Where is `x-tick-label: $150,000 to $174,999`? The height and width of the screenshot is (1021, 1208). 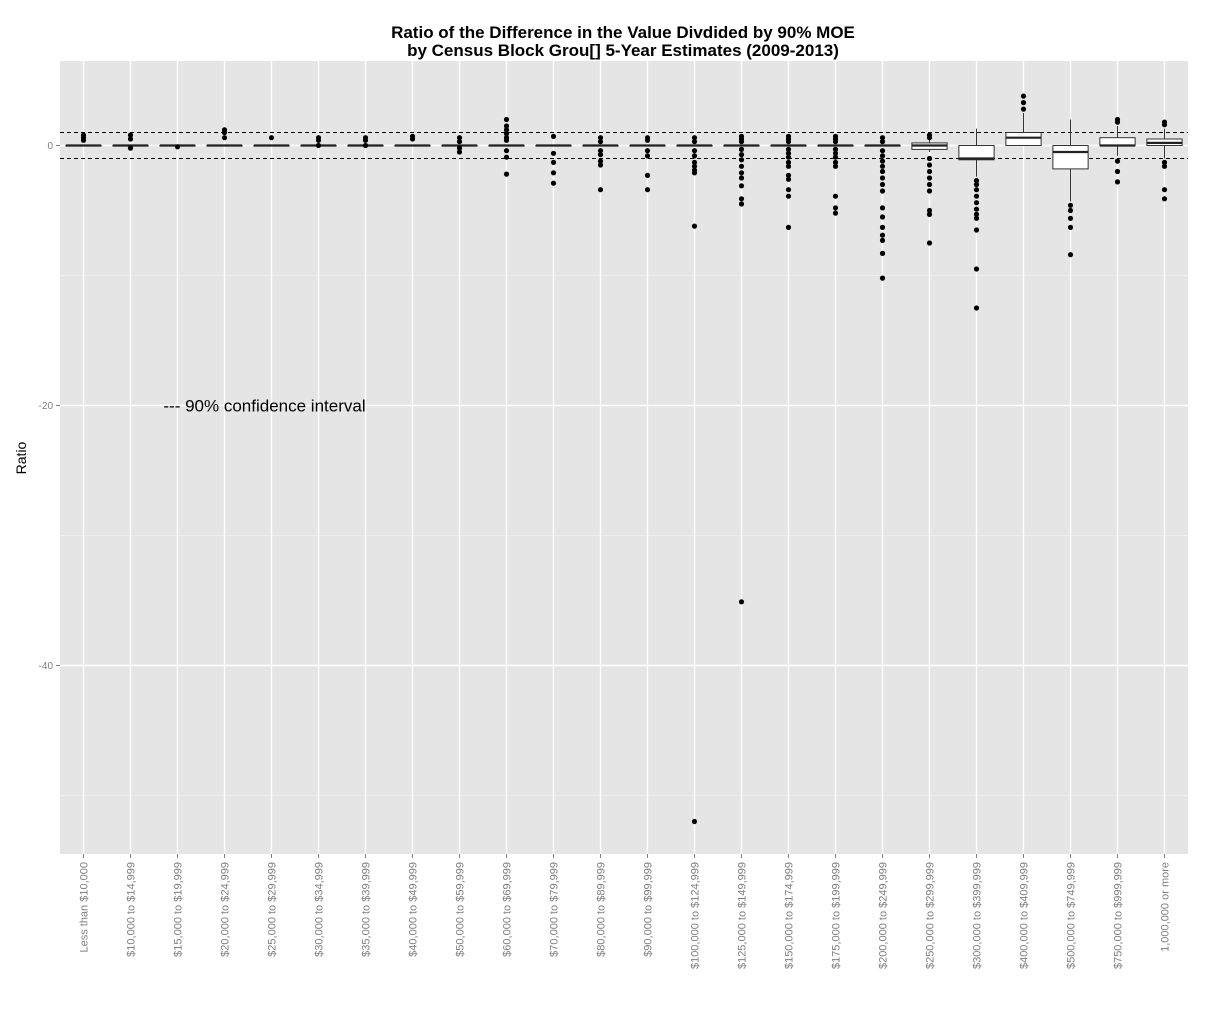
x-tick-label: $150,000 to $174,999 is located at coordinates (790, 915).